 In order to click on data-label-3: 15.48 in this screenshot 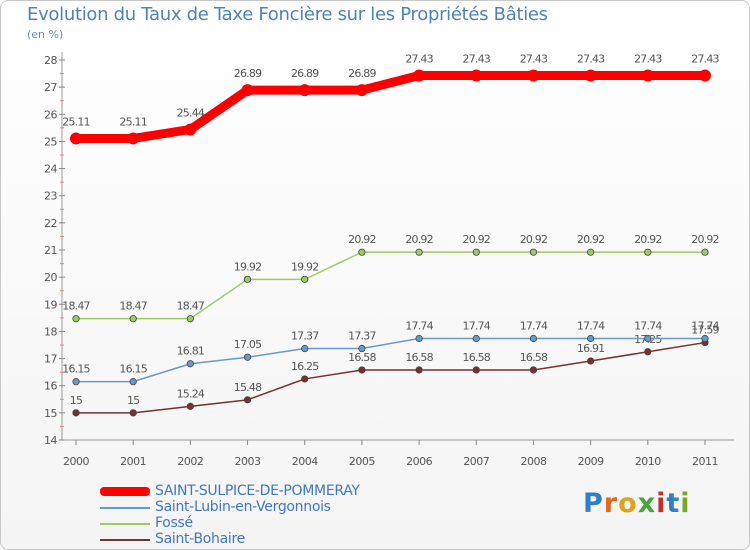, I will do `click(248, 387)`.